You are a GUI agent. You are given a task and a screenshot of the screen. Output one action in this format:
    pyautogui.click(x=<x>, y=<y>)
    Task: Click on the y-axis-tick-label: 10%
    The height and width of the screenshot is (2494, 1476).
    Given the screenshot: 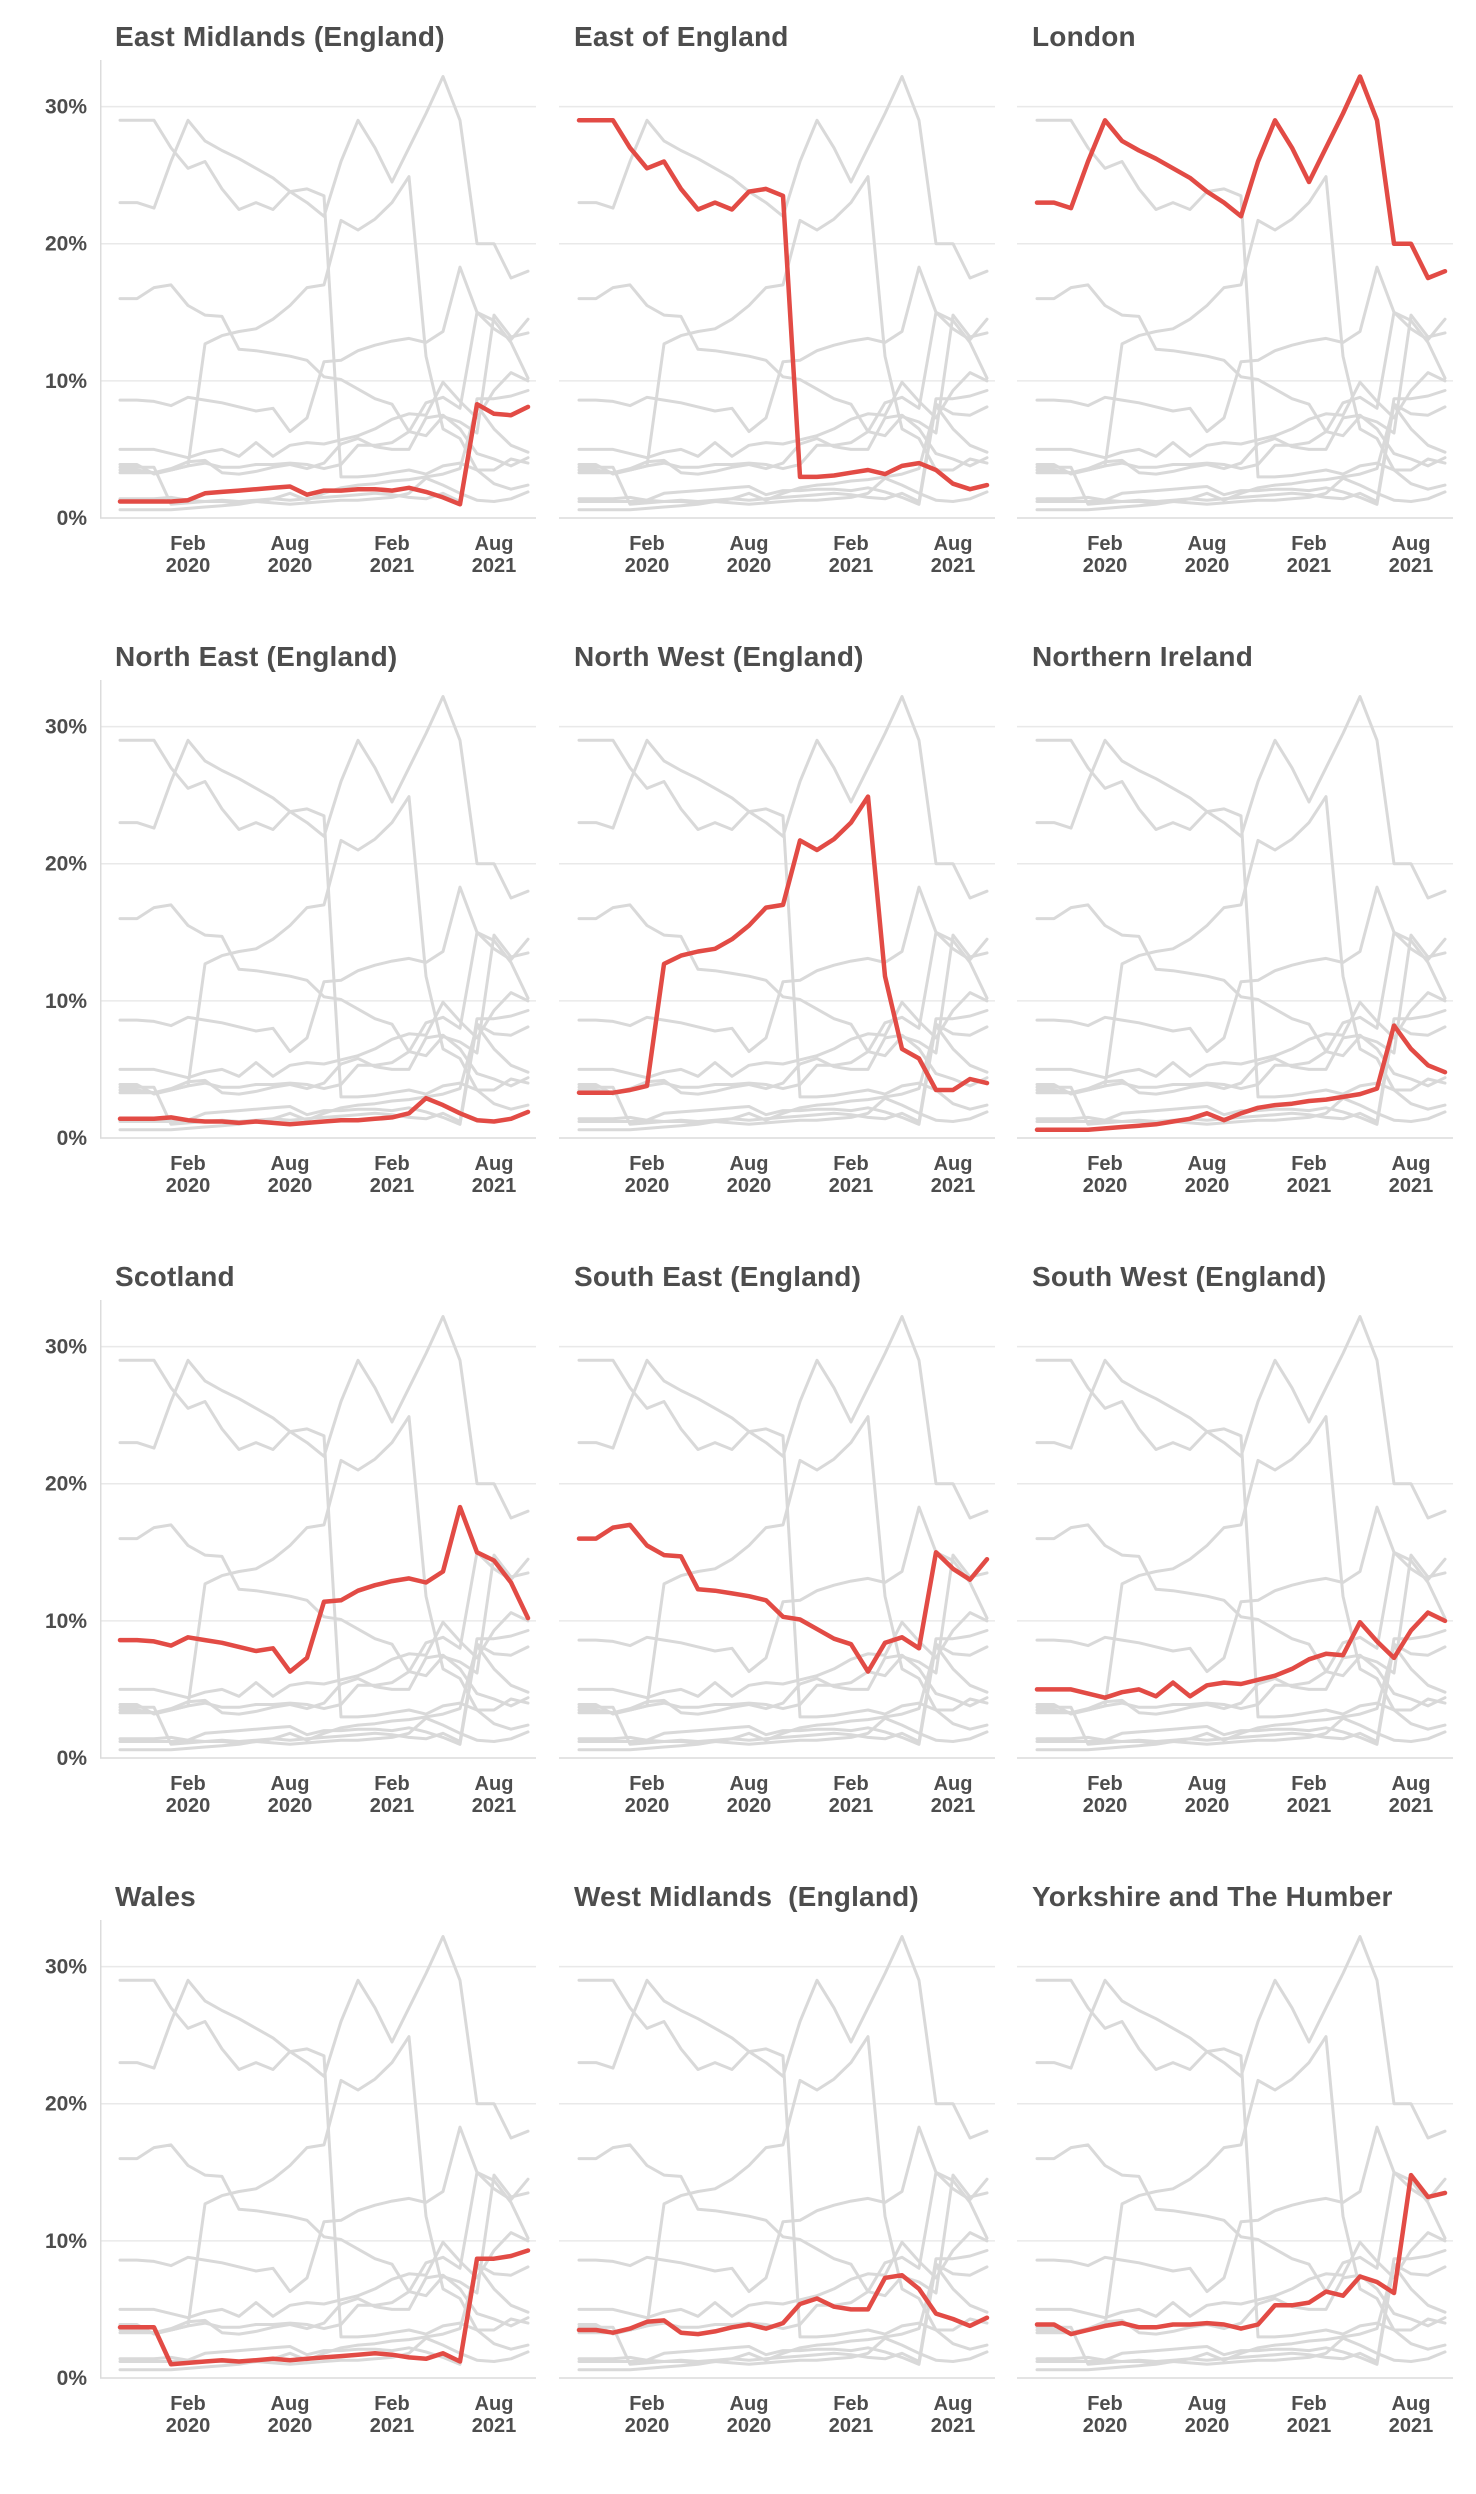 What is the action you would take?
    pyautogui.click(x=66, y=2241)
    